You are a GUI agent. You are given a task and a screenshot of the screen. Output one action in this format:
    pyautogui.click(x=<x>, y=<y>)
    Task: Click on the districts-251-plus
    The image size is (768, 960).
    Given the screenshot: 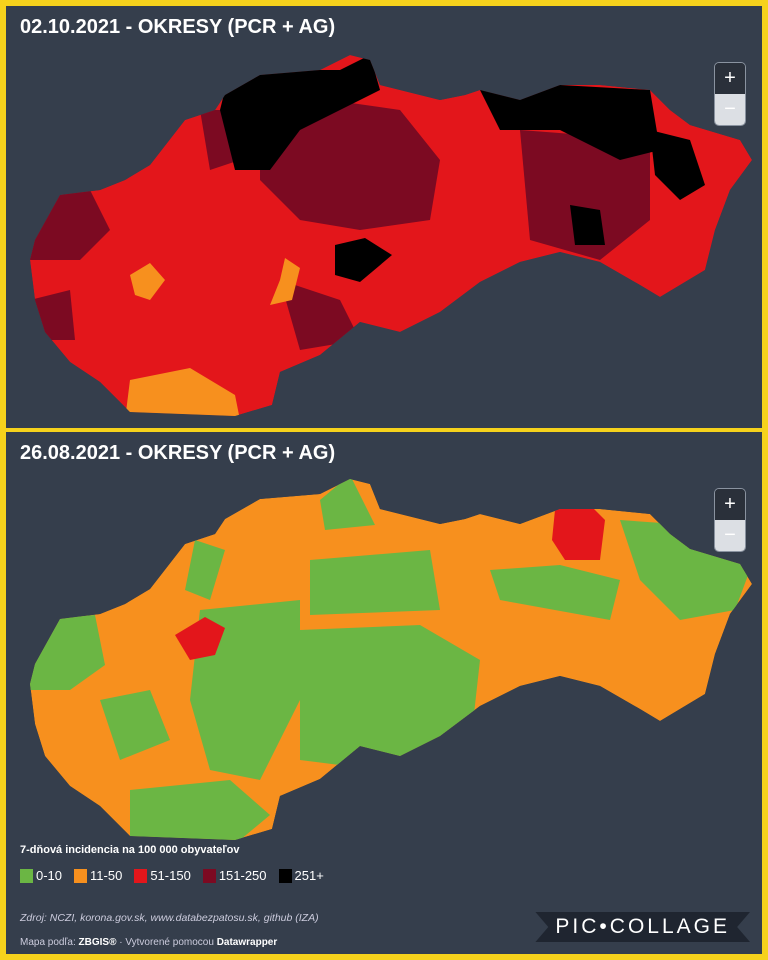 What is the action you would take?
    pyautogui.click(x=462, y=168)
    